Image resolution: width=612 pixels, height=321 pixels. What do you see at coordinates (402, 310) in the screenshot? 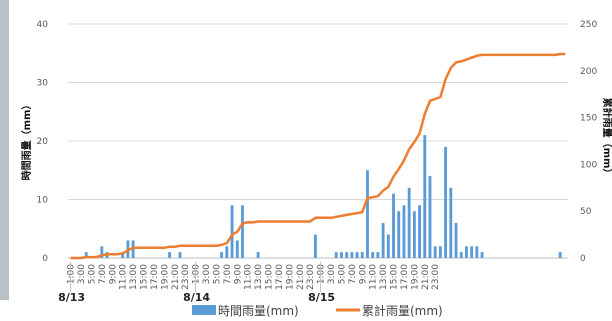
I see `legend-label-cumulative: 累計雨量(mm)` at bounding box center [402, 310].